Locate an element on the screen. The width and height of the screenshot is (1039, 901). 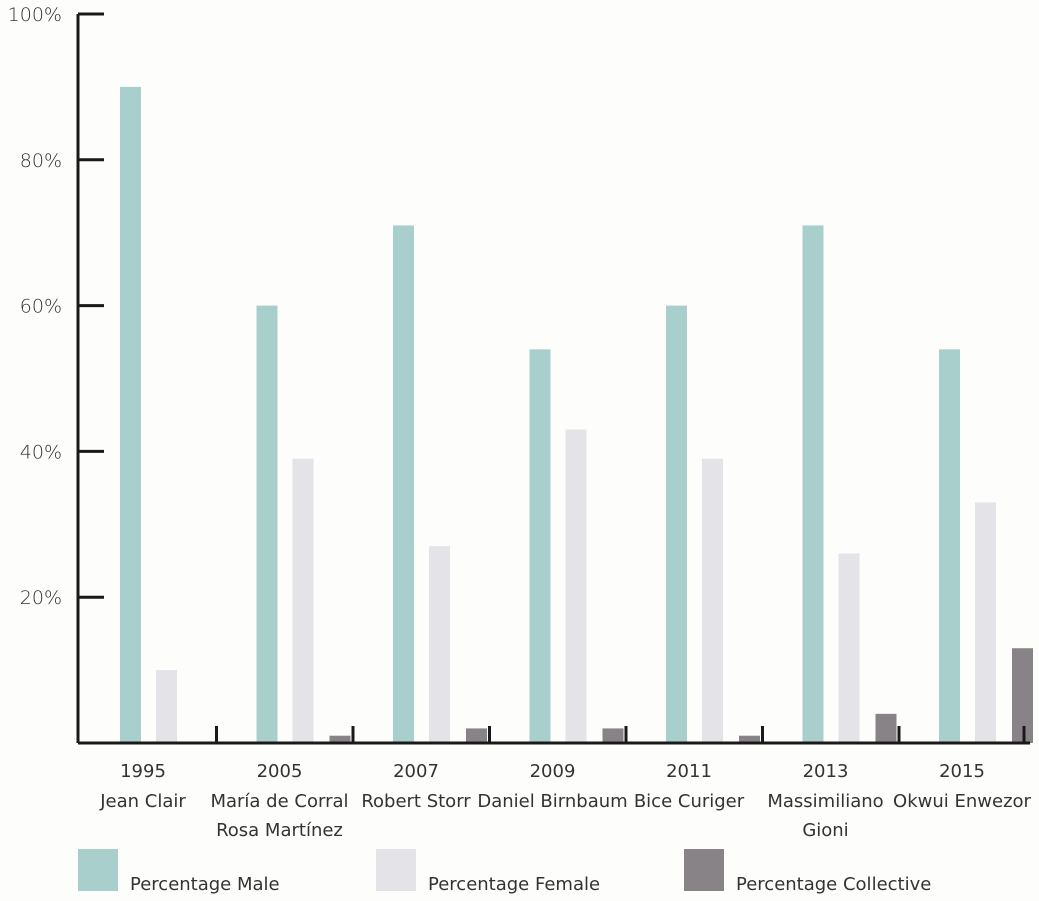
bar-percentage-female-2007 is located at coordinates (439, 644).